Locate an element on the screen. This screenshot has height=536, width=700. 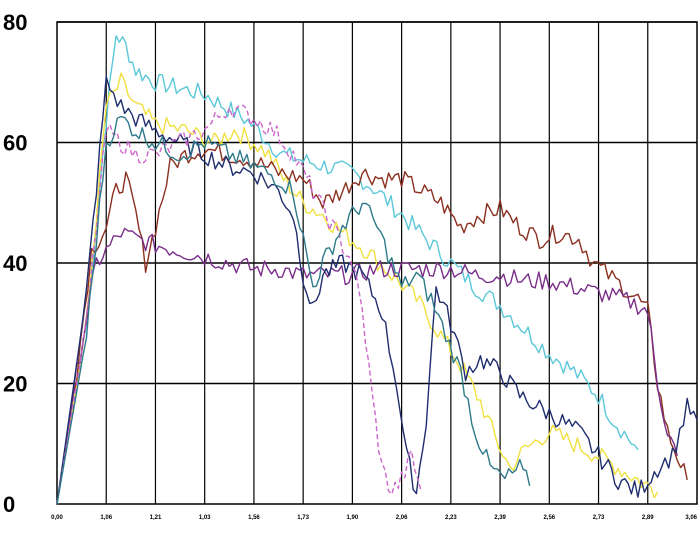
x-tick-label: 3,06 is located at coordinates (691, 518).